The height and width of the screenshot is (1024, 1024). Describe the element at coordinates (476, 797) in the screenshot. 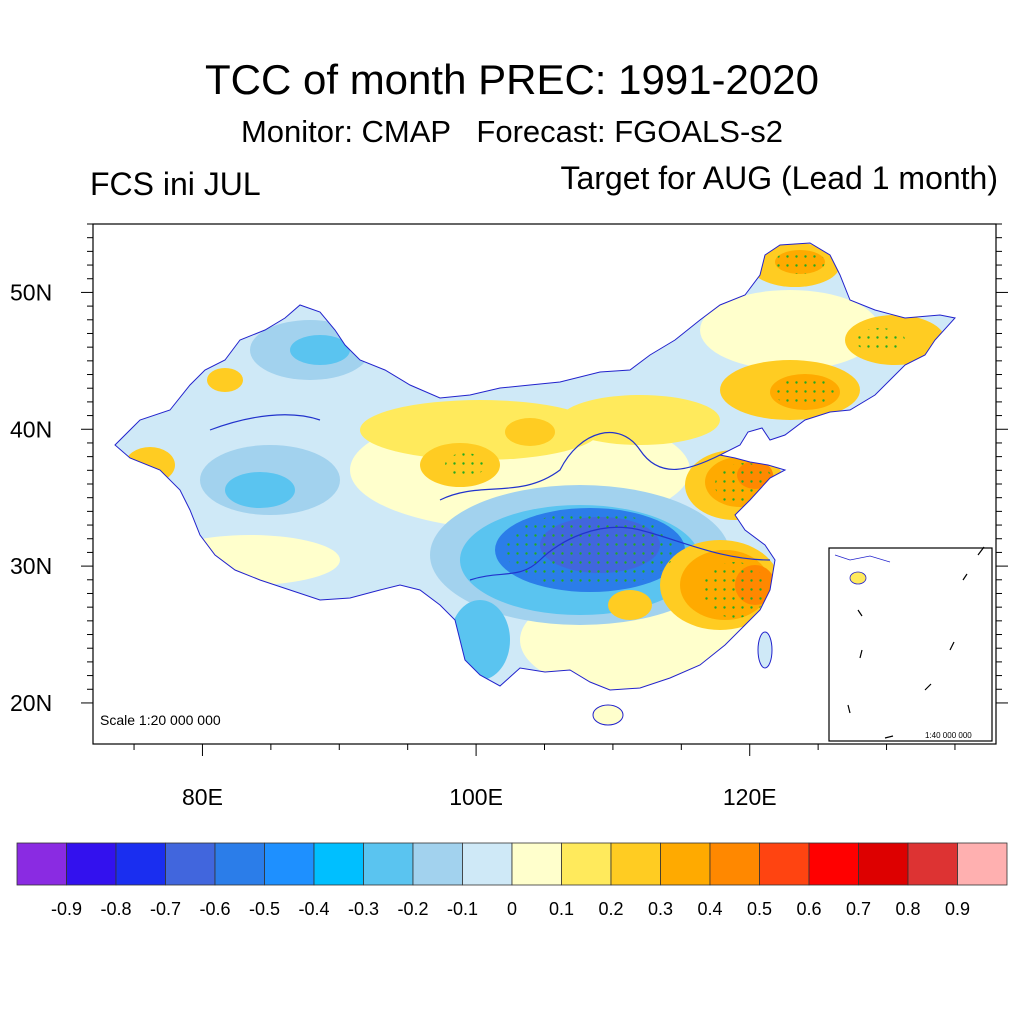

I see `lon-label-100E: 100E` at that location.